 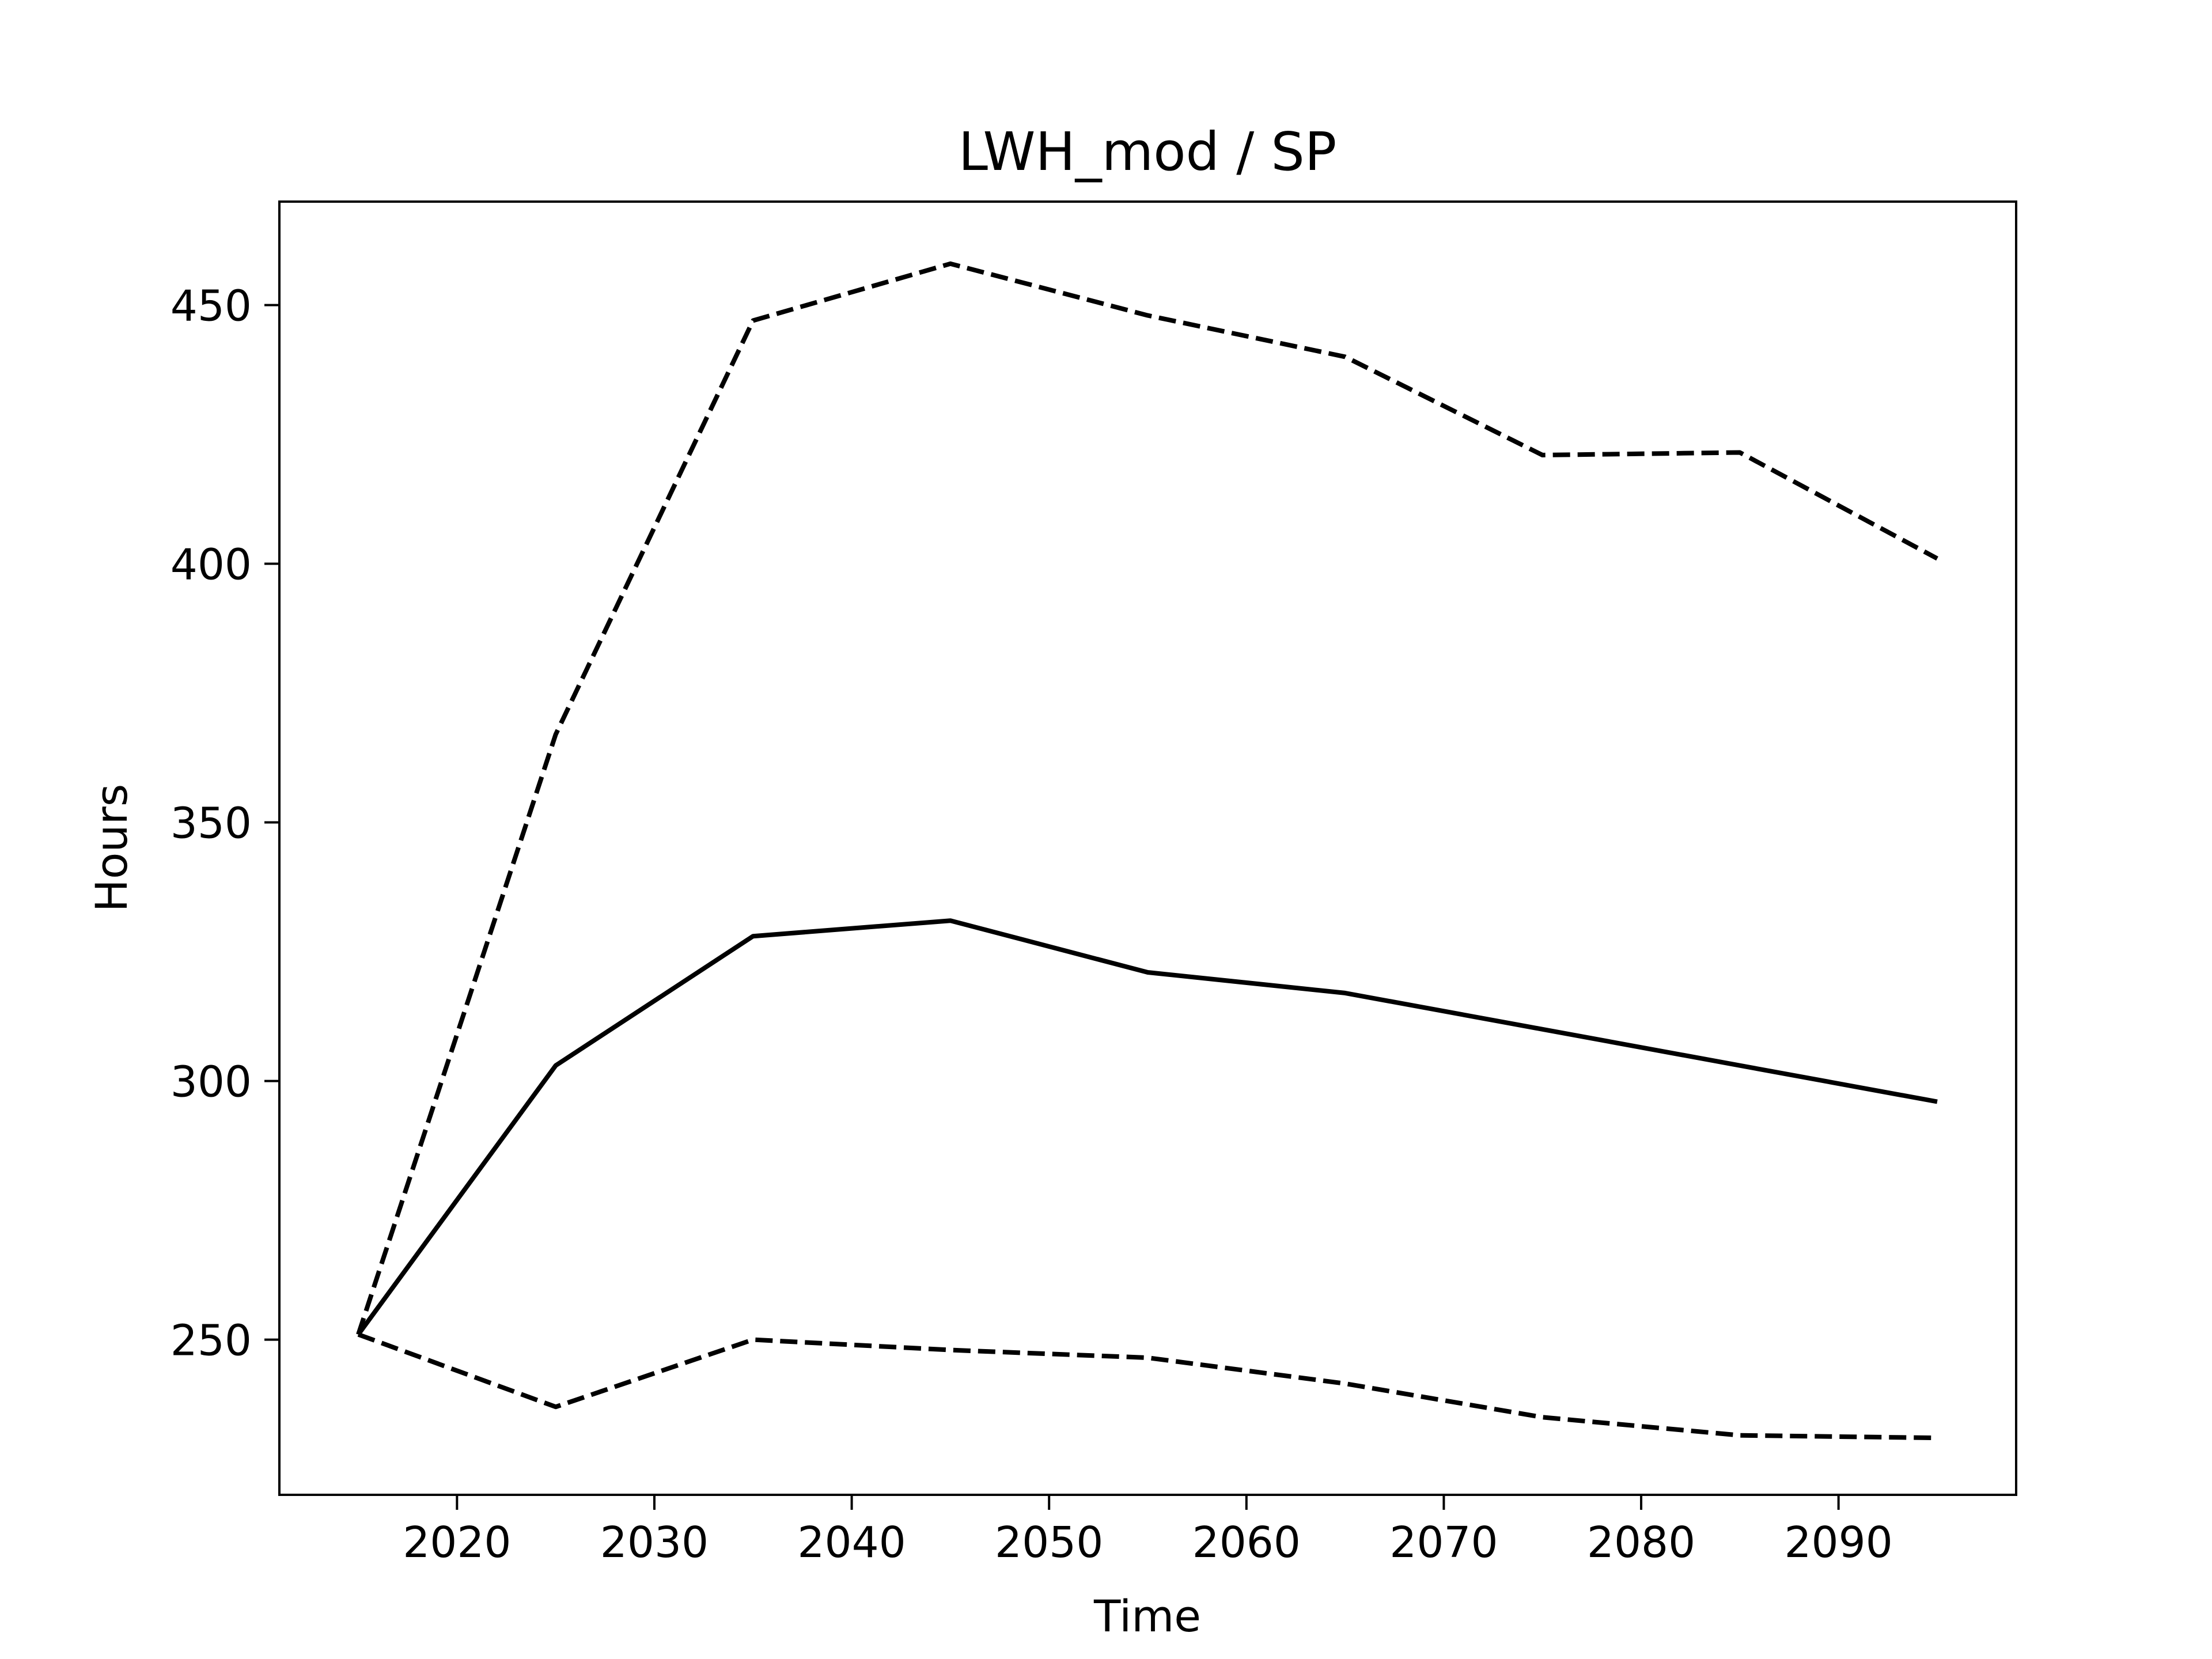 I want to click on y-tick-label: 350, so click(x=211, y=824).